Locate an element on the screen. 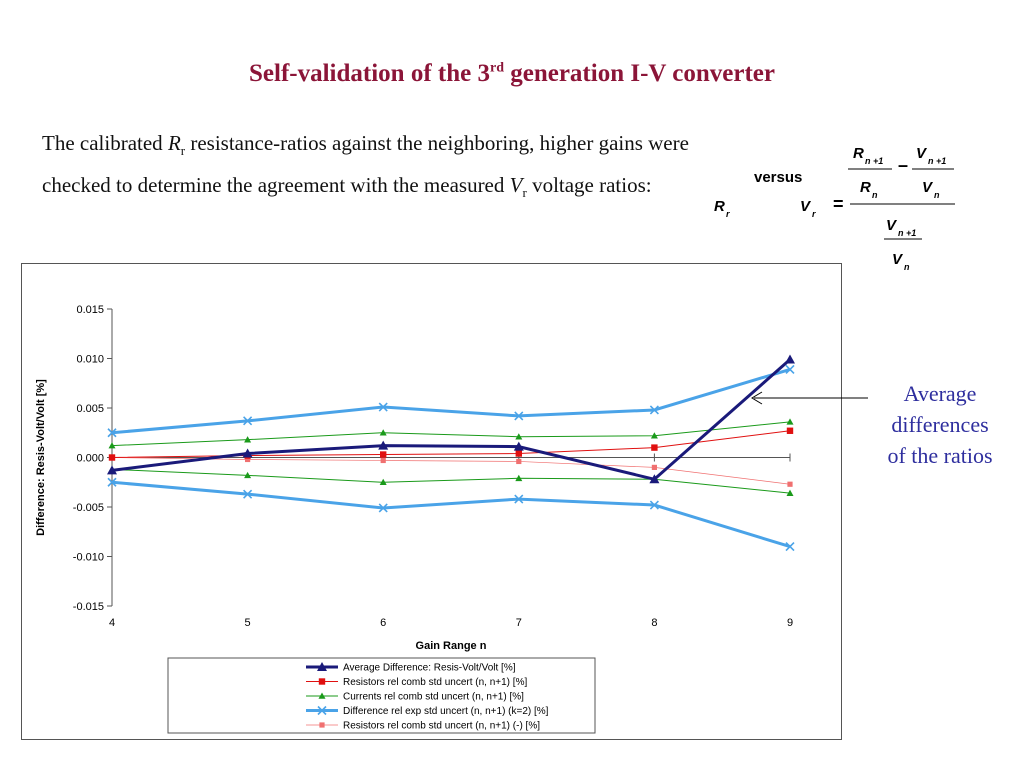  annotation-arrow is located at coordinates (809, 398).